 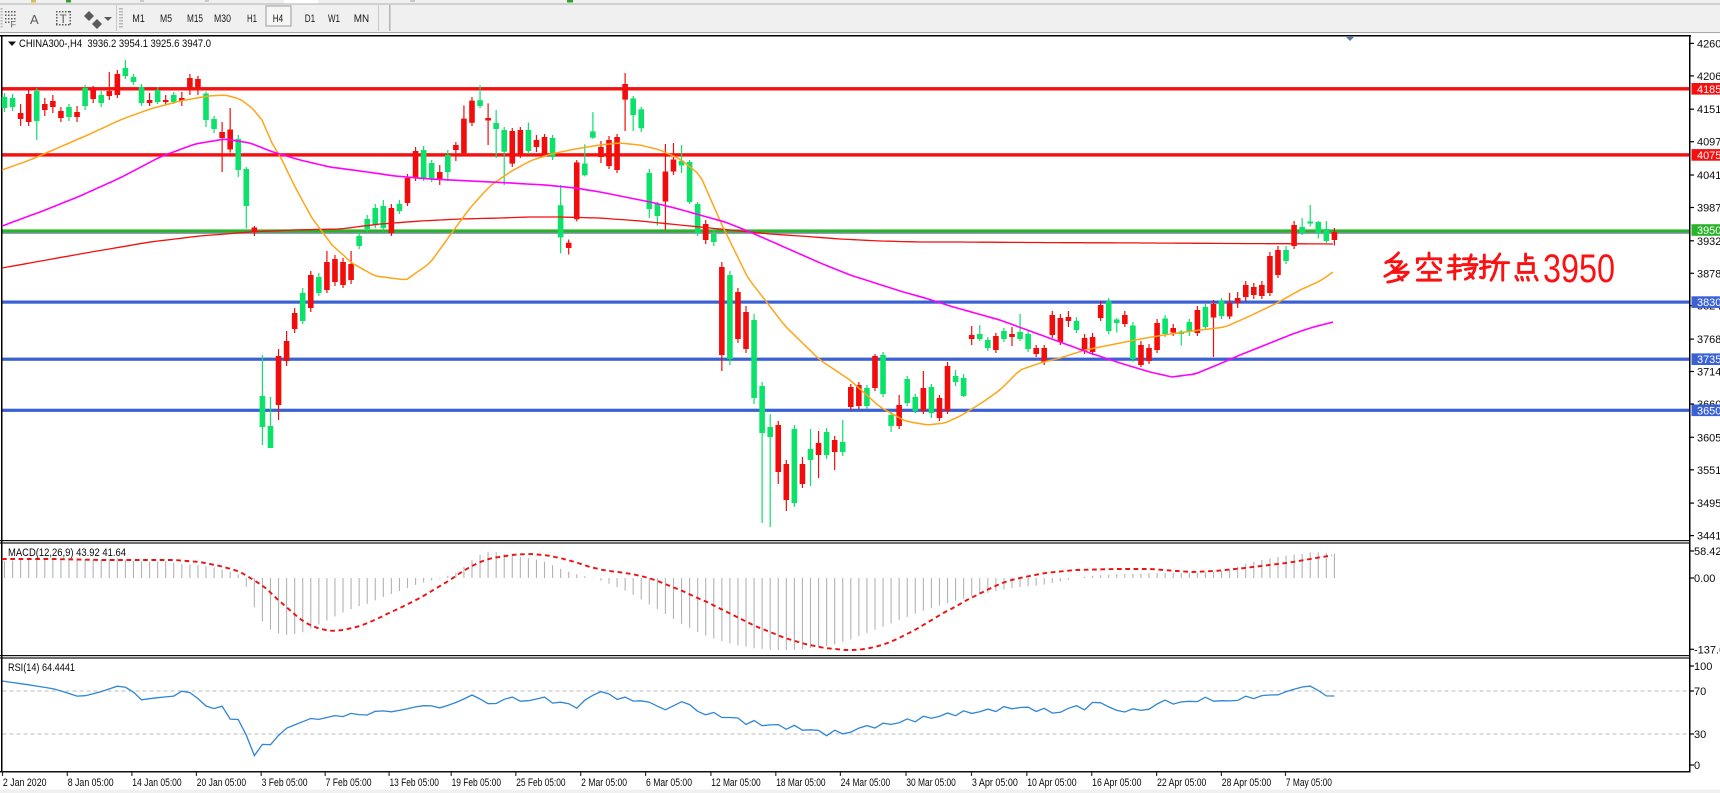 I want to click on svg-text: 28 Apr 05:00, so click(x=1246, y=783).